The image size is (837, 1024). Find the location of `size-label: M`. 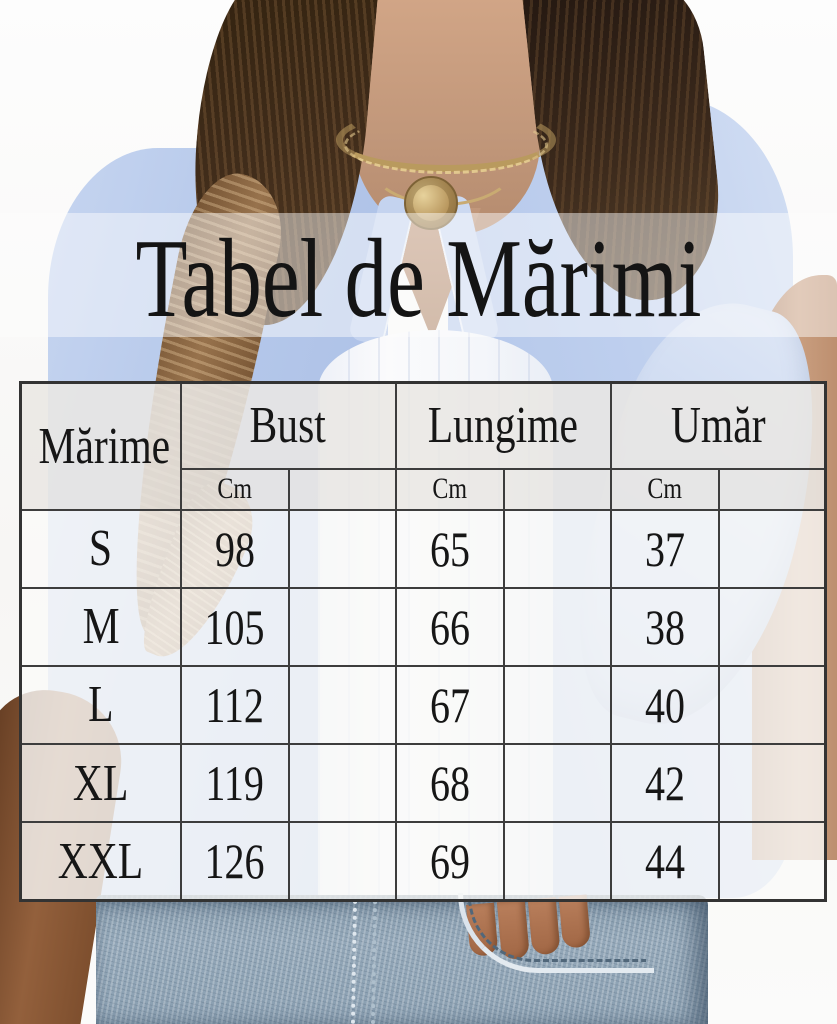

size-label: M is located at coordinates (101, 627).